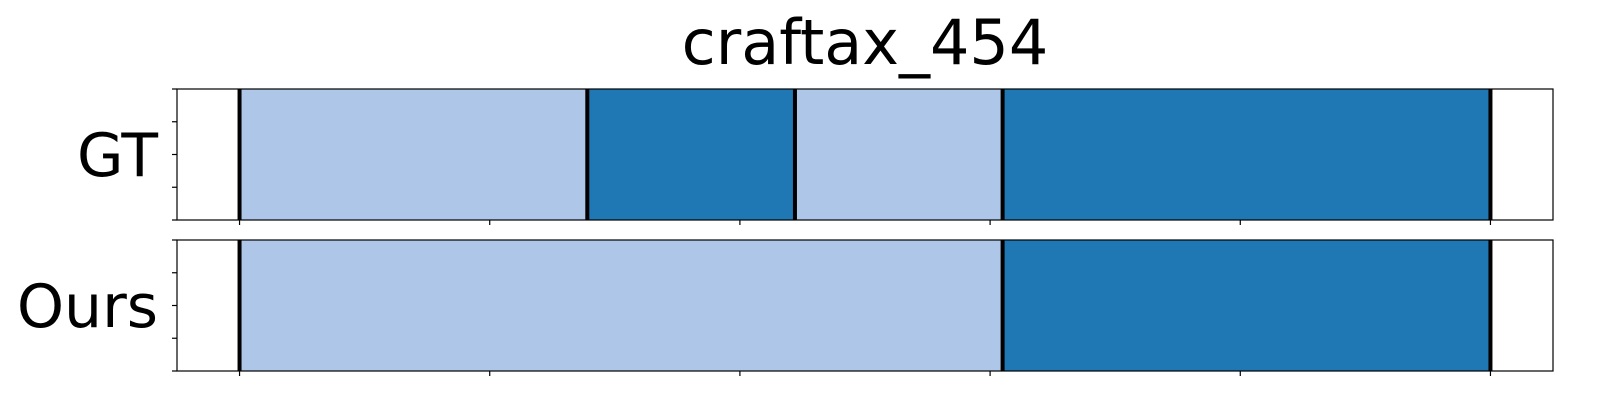  Describe the element at coordinates (87, 307) in the screenshot. I see `row-label-ours: Ours` at that location.